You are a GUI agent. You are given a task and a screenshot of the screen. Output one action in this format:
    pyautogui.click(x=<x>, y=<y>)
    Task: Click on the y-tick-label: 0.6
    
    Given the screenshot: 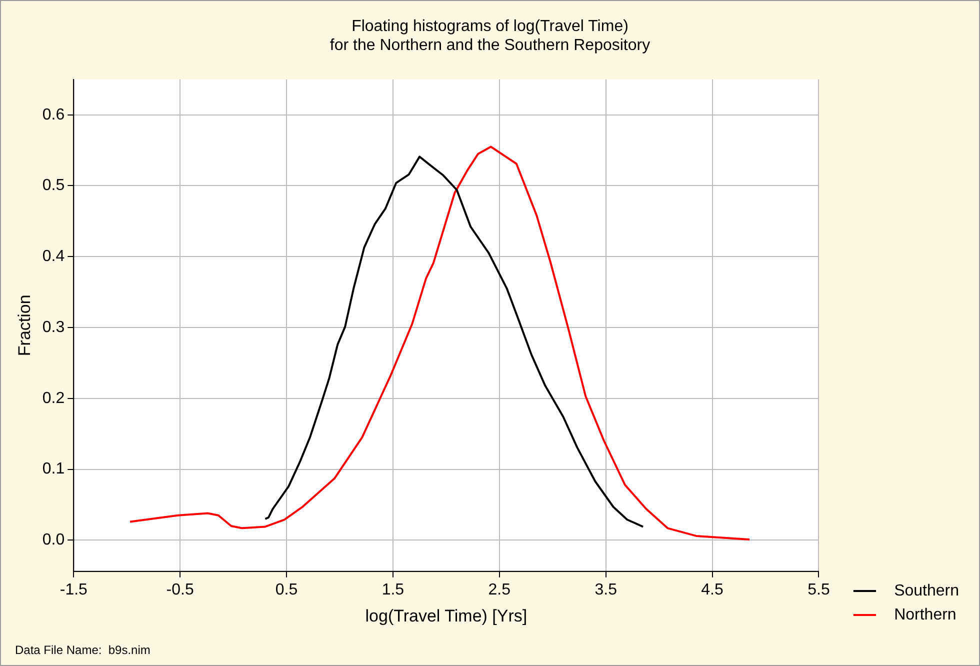 What is the action you would take?
    pyautogui.click(x=53, y=115)
    